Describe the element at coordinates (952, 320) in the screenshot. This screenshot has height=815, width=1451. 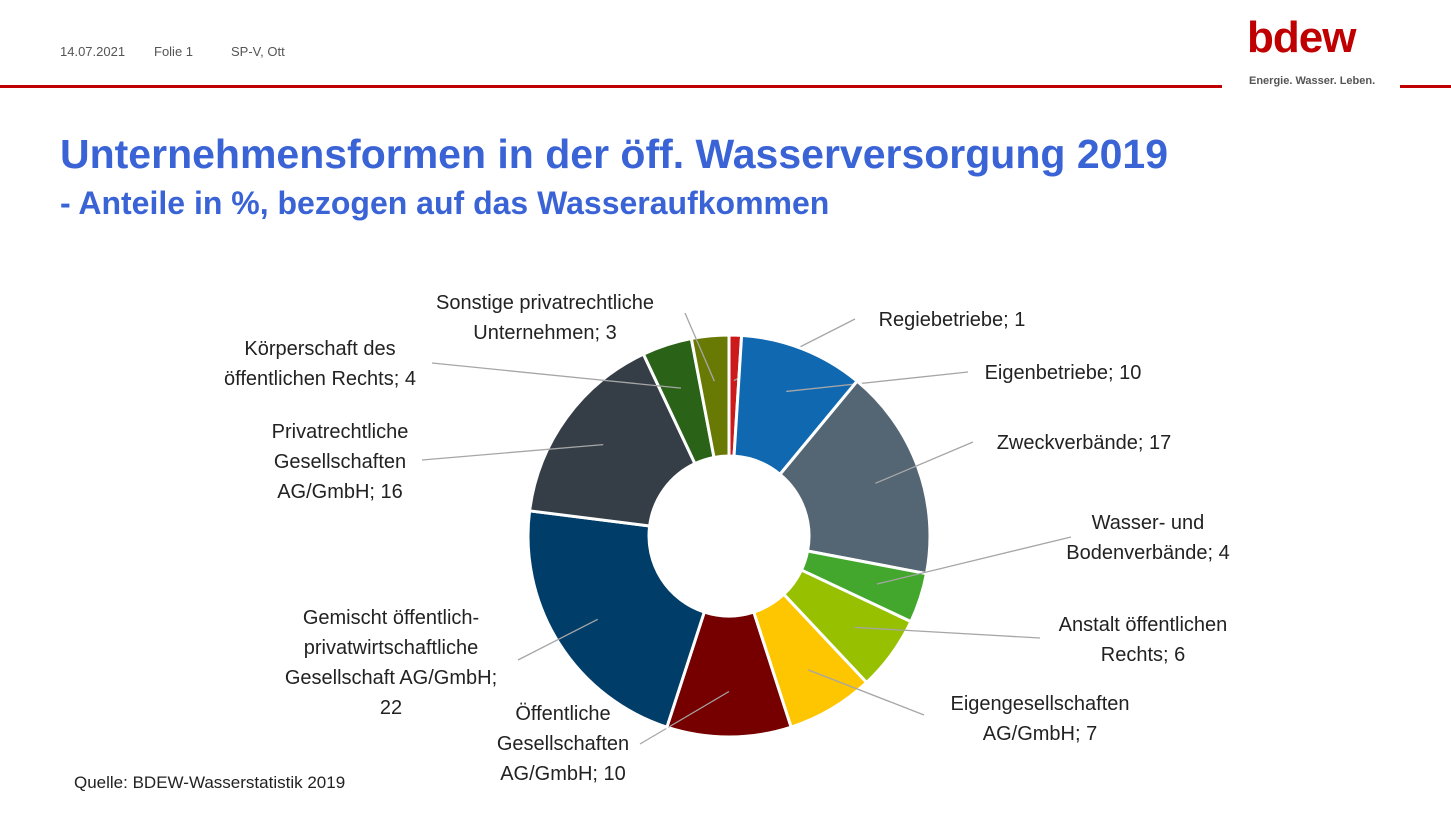
I see `slice-label: Regiebetriebe; 1` at that location.